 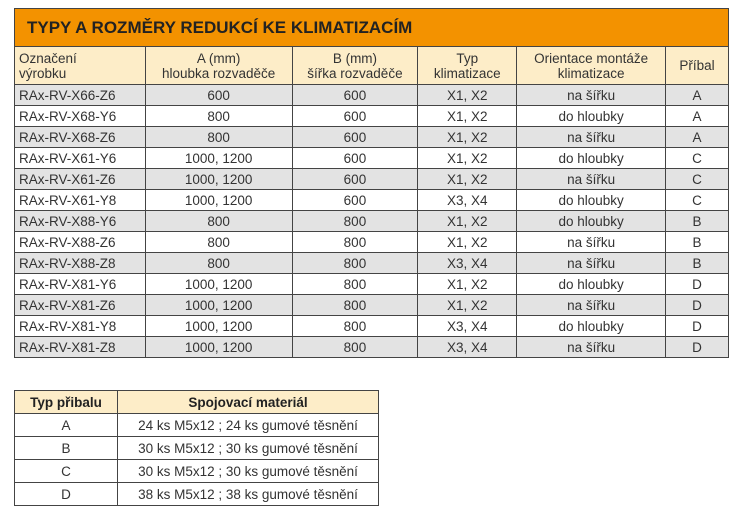 I want to click on table-row: B 30 ks M5x12 ; 30 ks gumové těsnění, so click(x=196, y=448).